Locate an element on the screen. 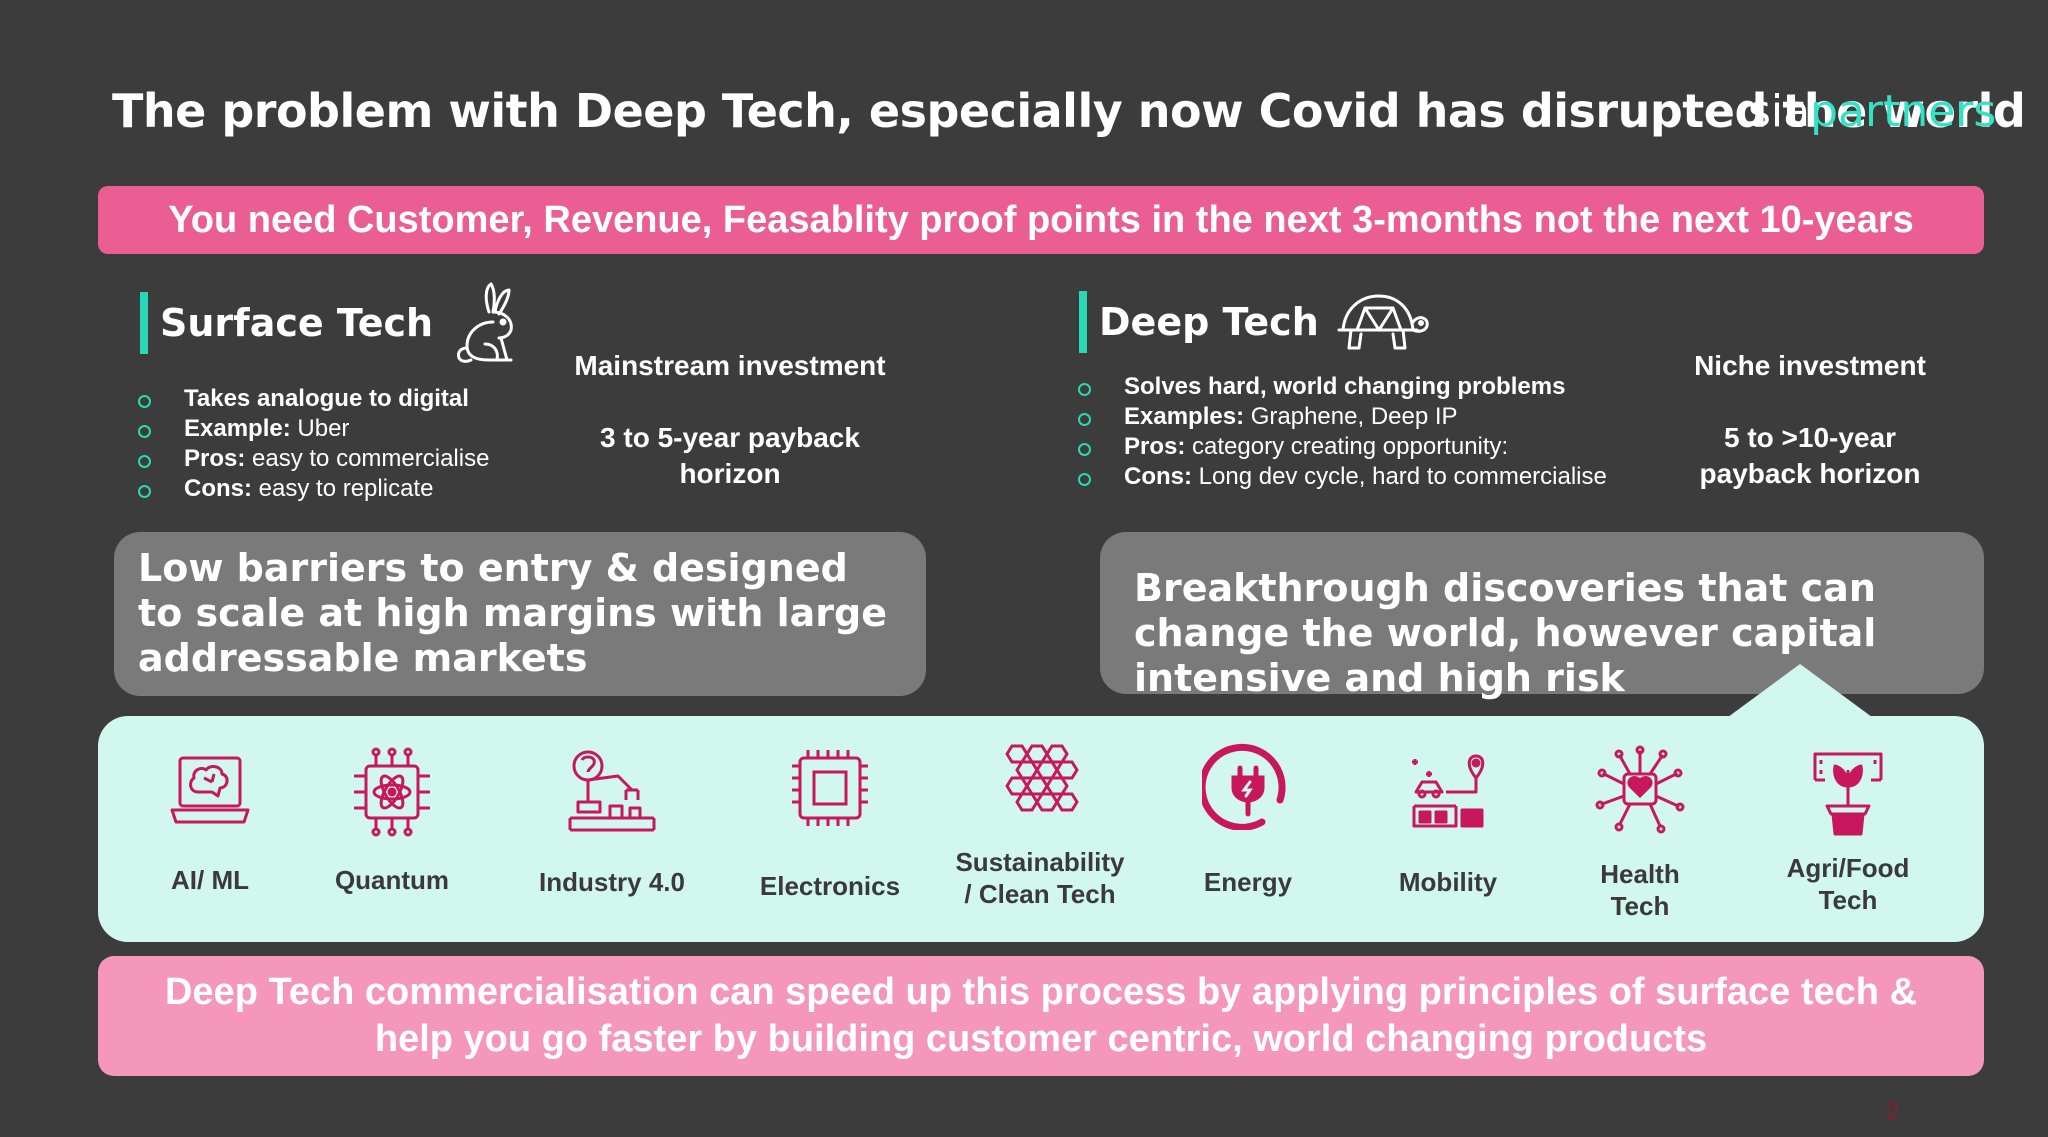  category-agri-food-tech: Agri/Food Tech is located at coordinates (1848, 833).